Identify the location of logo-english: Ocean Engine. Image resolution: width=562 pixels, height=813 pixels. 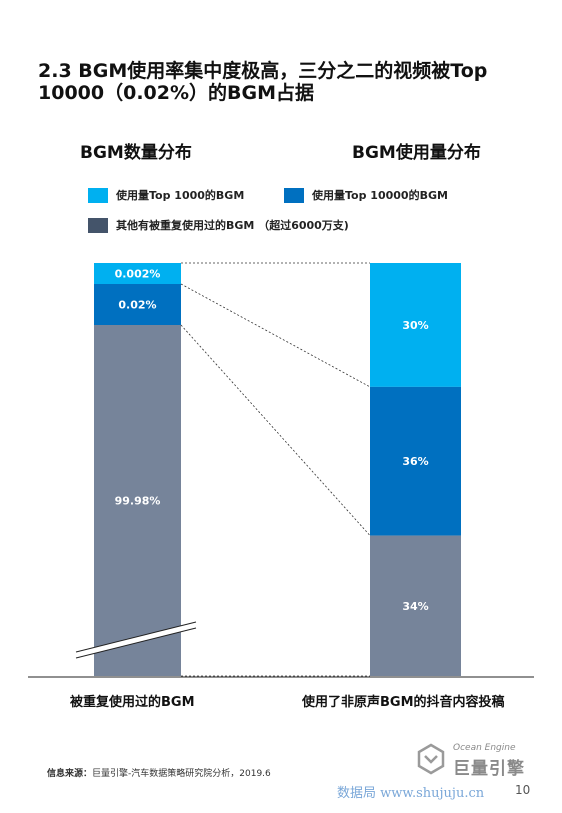
(484, 748).